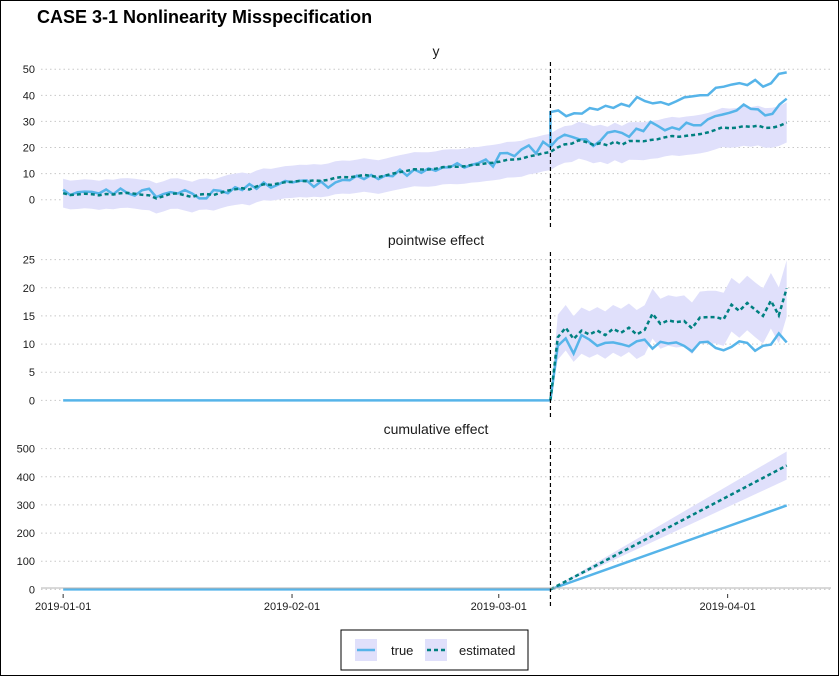  What do you see at coordinates (436, 51) in the screenshot?
I see `panel-title-0: y` at bounding box center [436, 51].